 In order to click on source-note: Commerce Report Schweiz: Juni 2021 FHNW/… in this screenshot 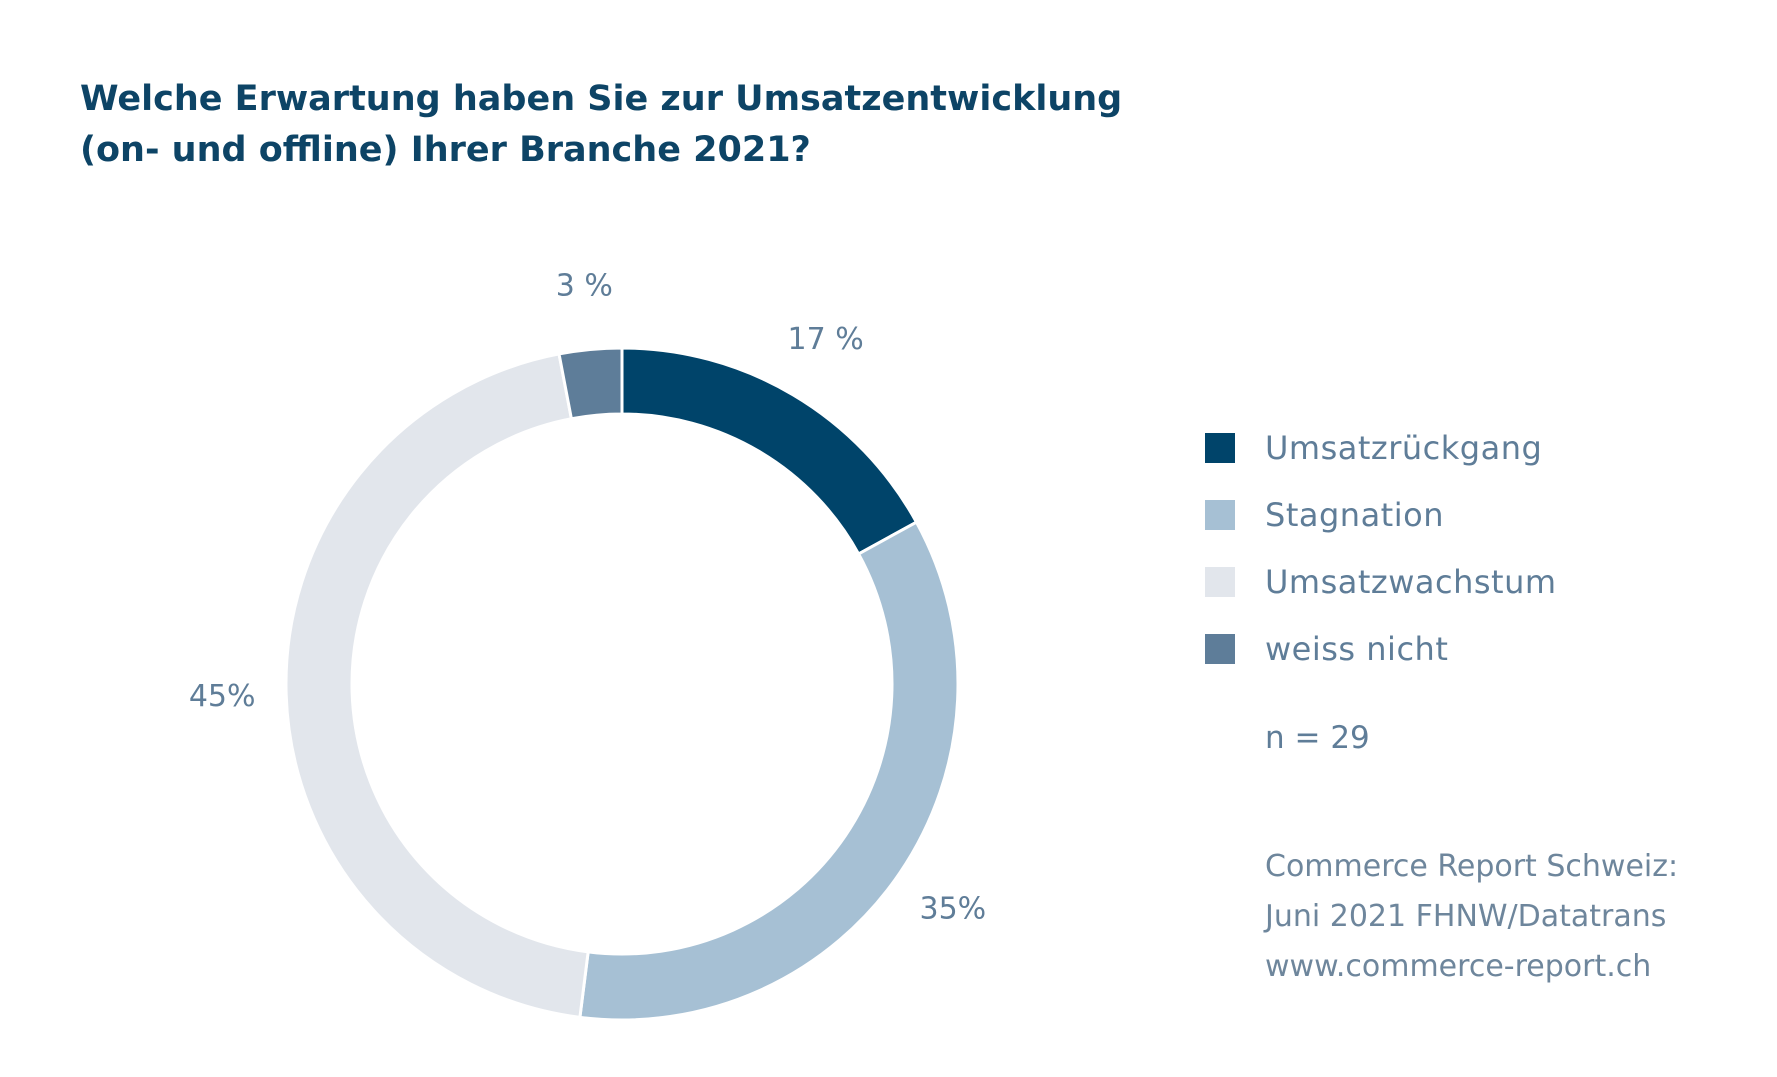, I will do `click(1471, 917)`.